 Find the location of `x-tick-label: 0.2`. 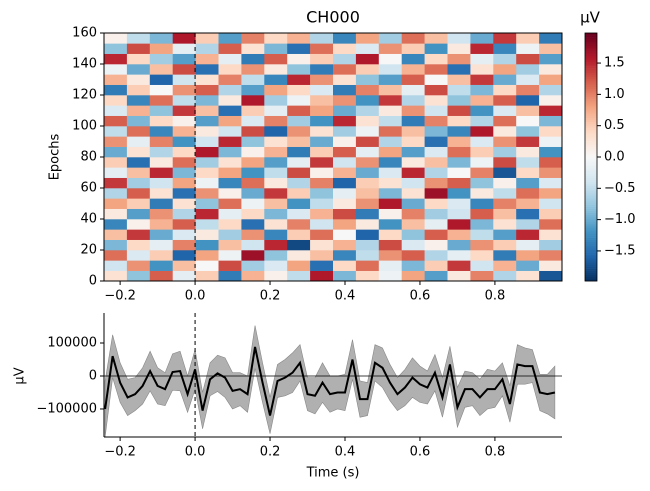

x-tick-label: 0.2 is located at coordinates (270, 452).